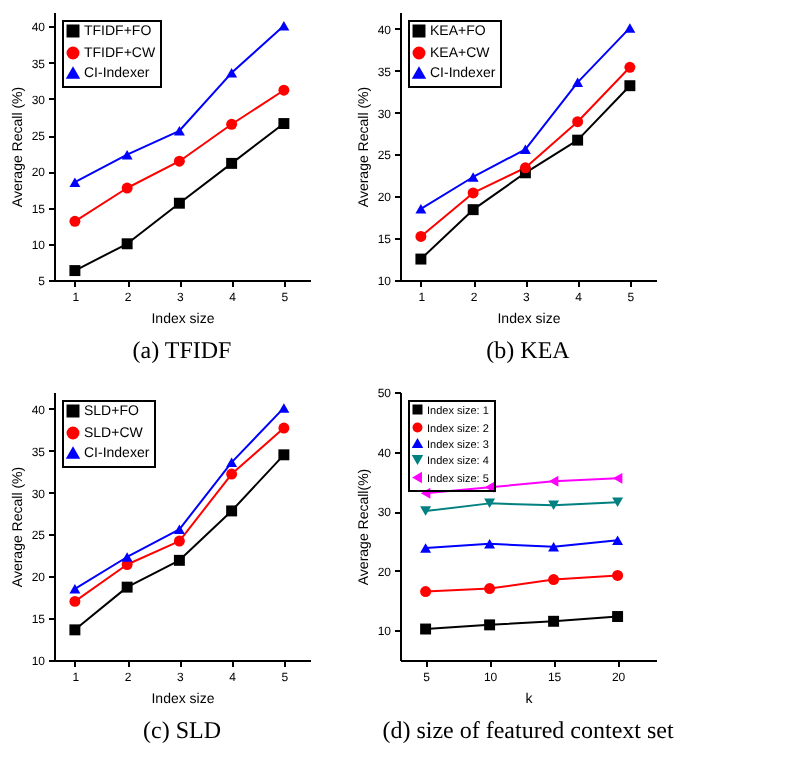  I want to click on text: (d) size of featured context set, so click(528, 730).